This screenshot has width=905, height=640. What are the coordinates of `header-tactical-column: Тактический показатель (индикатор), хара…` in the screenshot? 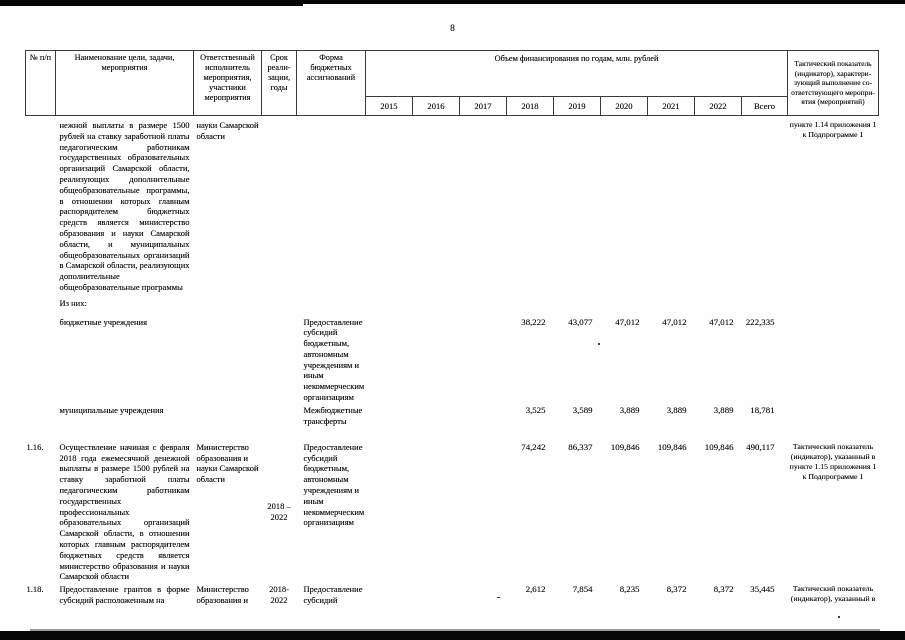 It's located at (833, 83).